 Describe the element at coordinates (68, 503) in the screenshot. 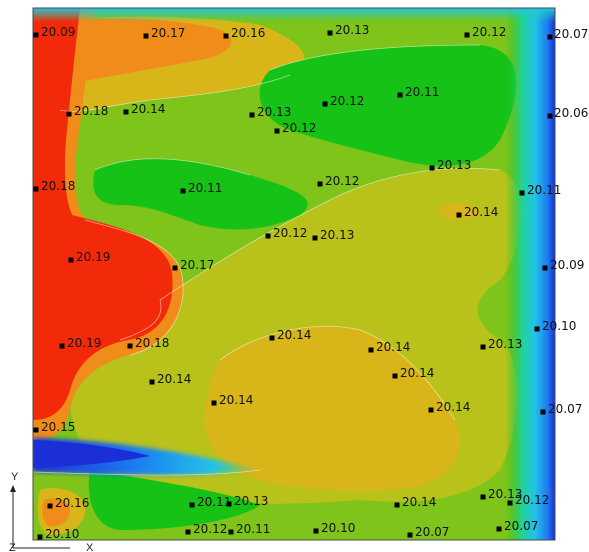

I see `probe-point: 20.16` at that location.